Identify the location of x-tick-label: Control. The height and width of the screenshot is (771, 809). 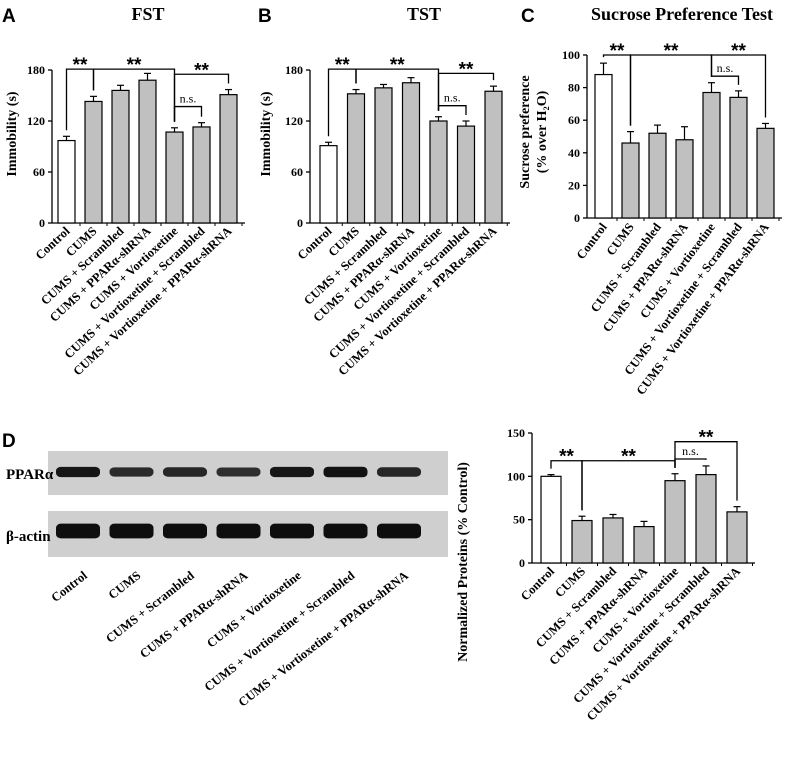
(592, 241).